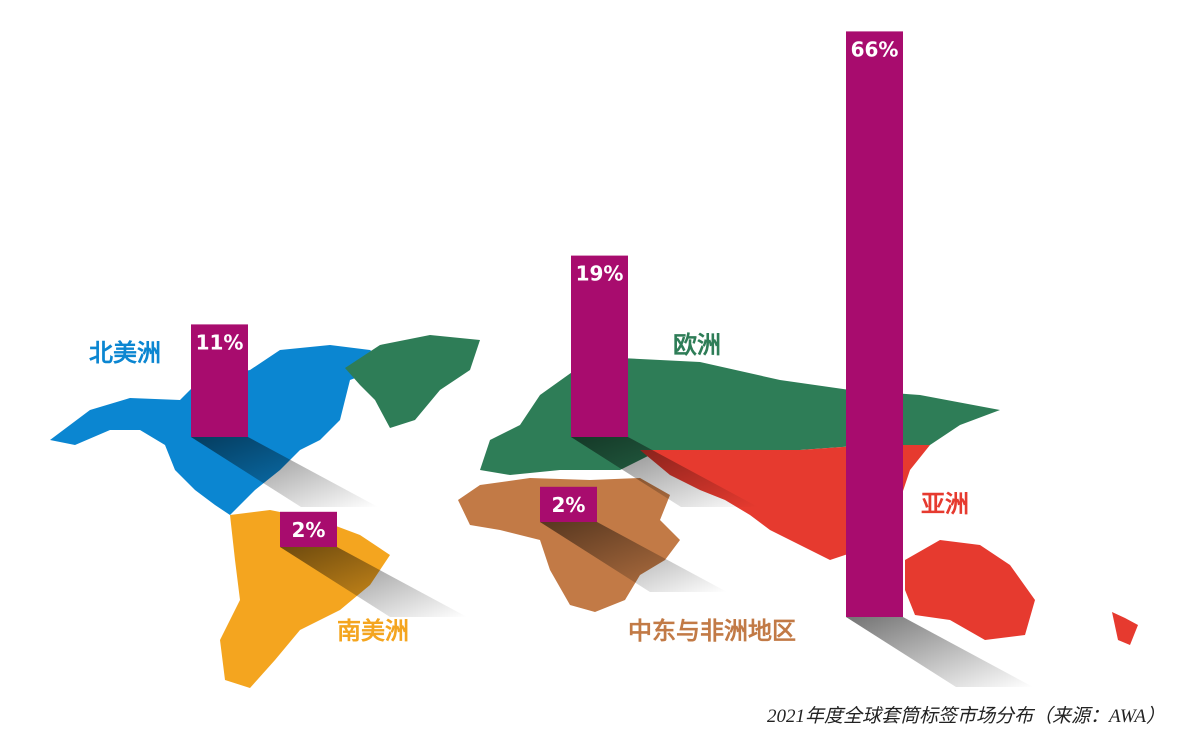  Describe the element at coordinates (412, 381) in the screenshot. I see `greenland` at that location.